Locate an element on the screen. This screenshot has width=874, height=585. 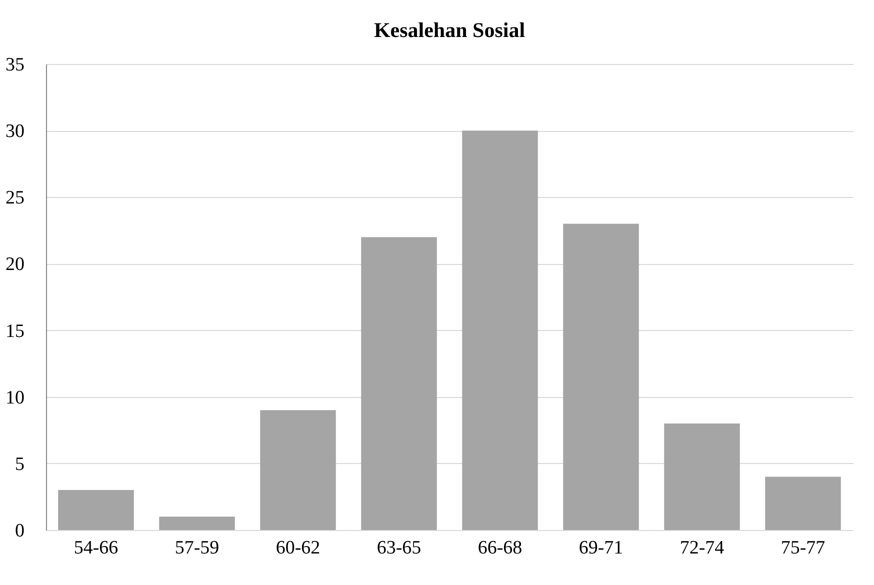
y-tick-label: 10 is located at coordinates (15, 397).